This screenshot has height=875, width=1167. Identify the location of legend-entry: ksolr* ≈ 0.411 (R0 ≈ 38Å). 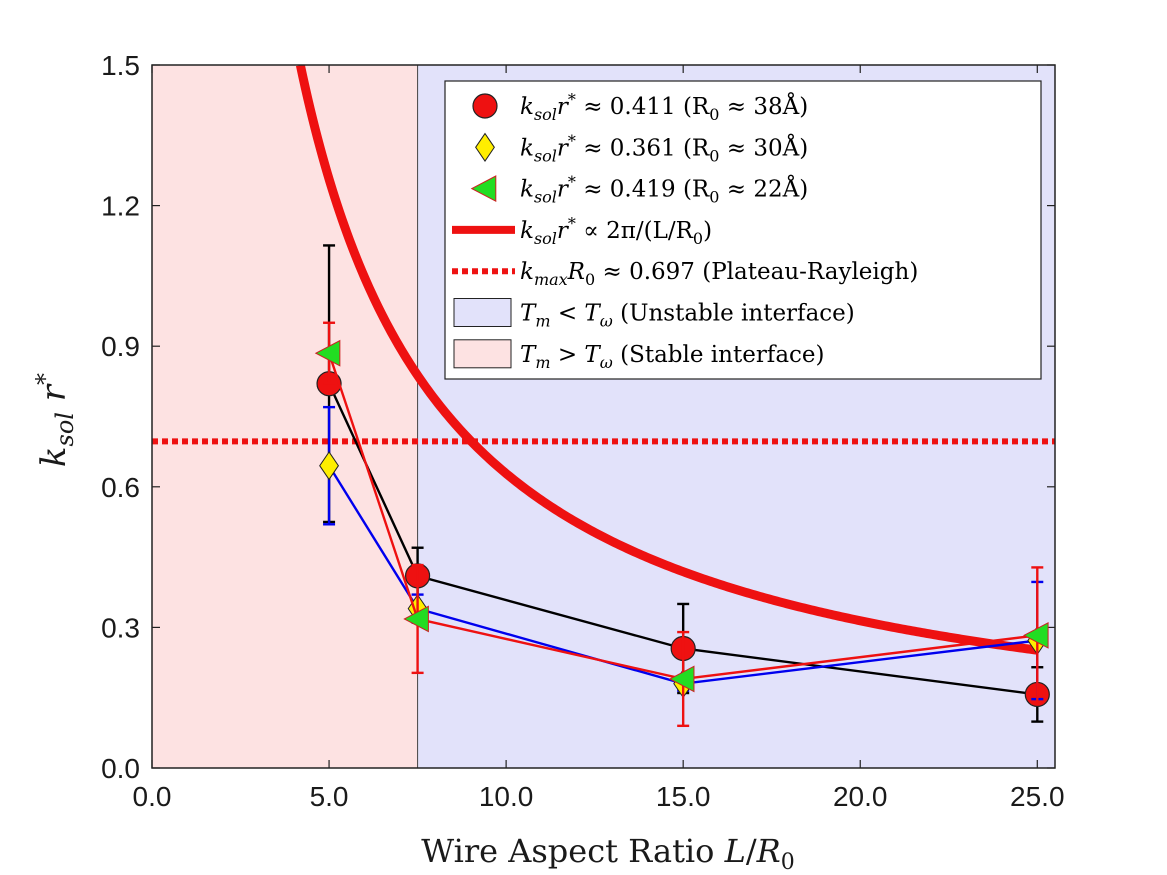
(640, 107).